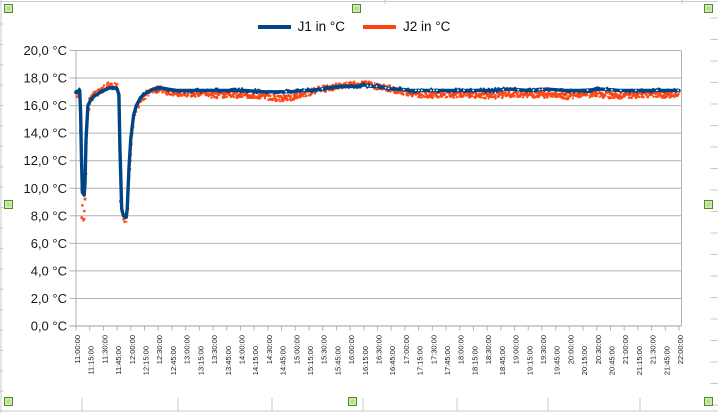  I want to click on y-axis-tick-label: 16,0 °C, so click(45, 105).